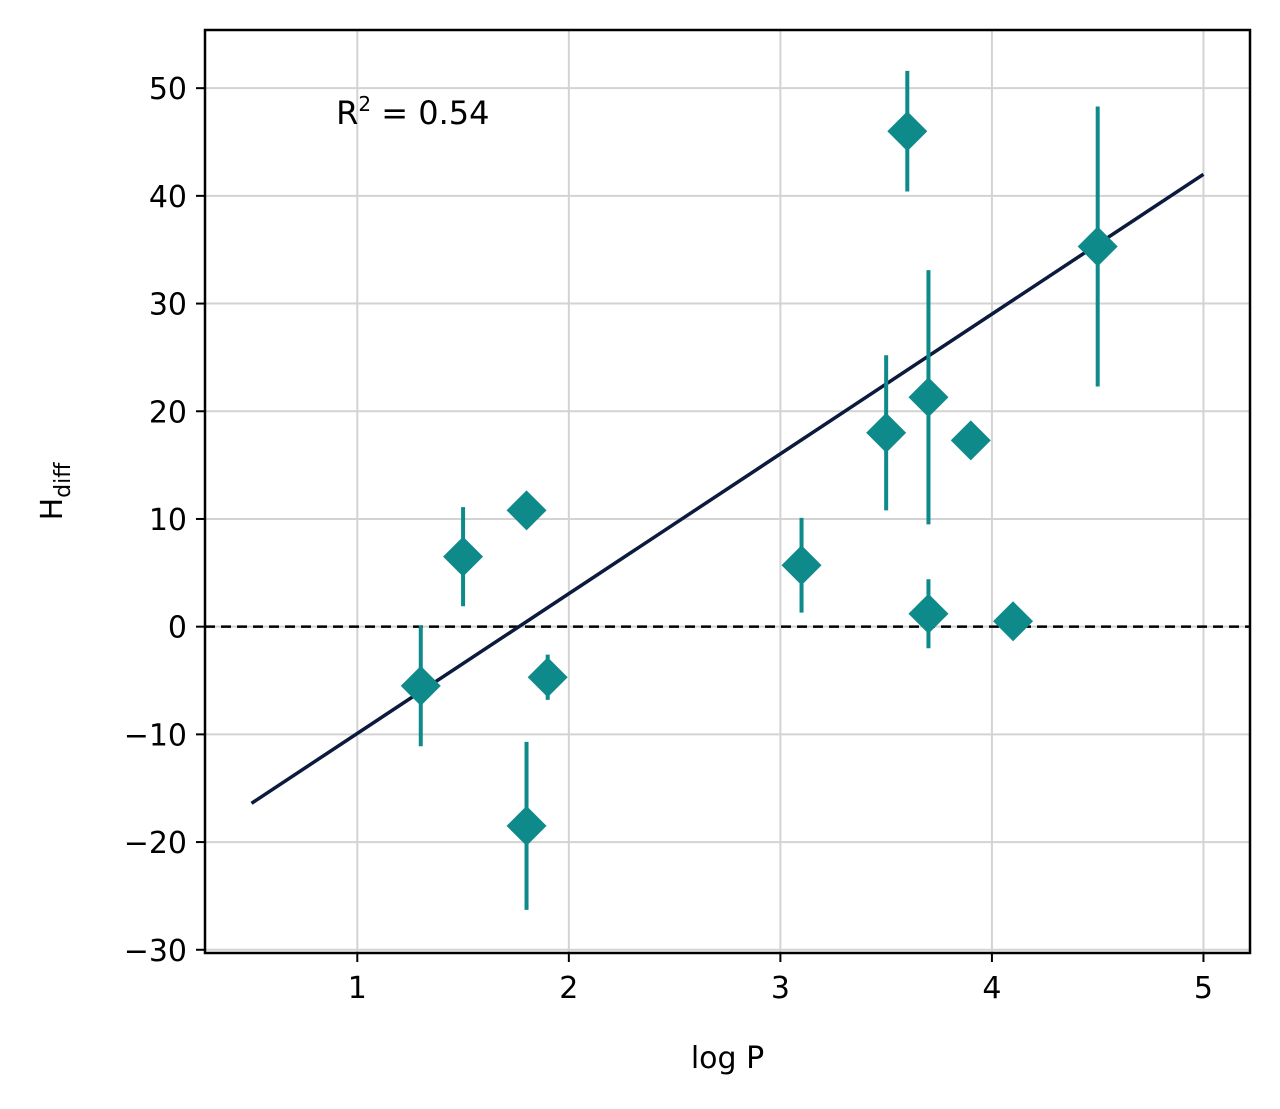  What do you see at coordinates (63, 480) in the screenshot?
I see `y-axis-label-sub: diff` at bounding box center [63, 480].